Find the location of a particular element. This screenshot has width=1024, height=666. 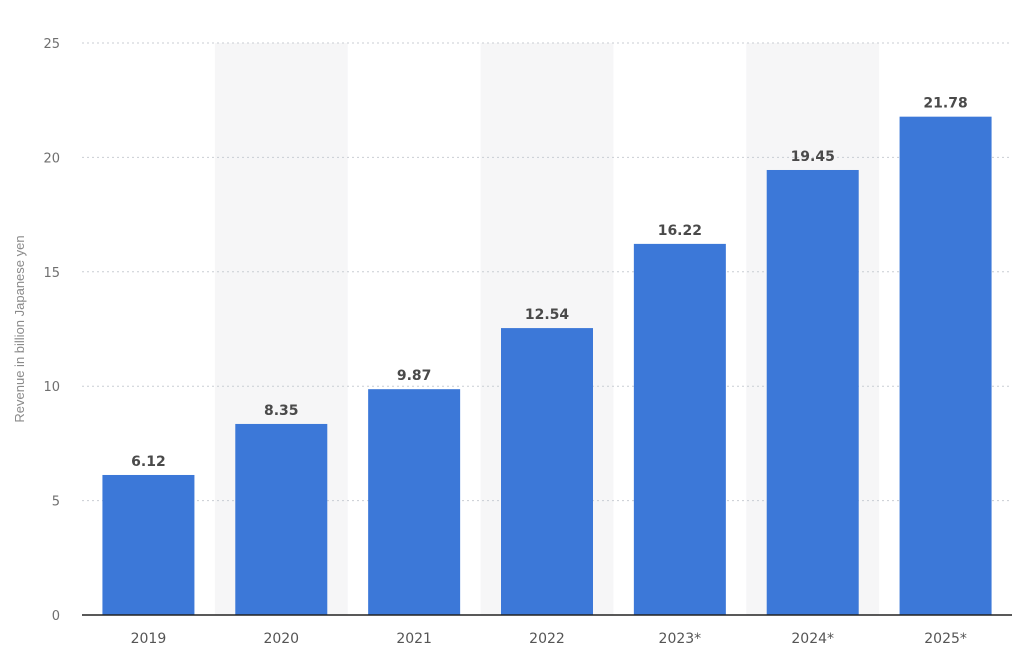

x-axis-ticks: 2019 2020 2021 2022 2023* 2024* 2025* is located at coordinates (549, 639).